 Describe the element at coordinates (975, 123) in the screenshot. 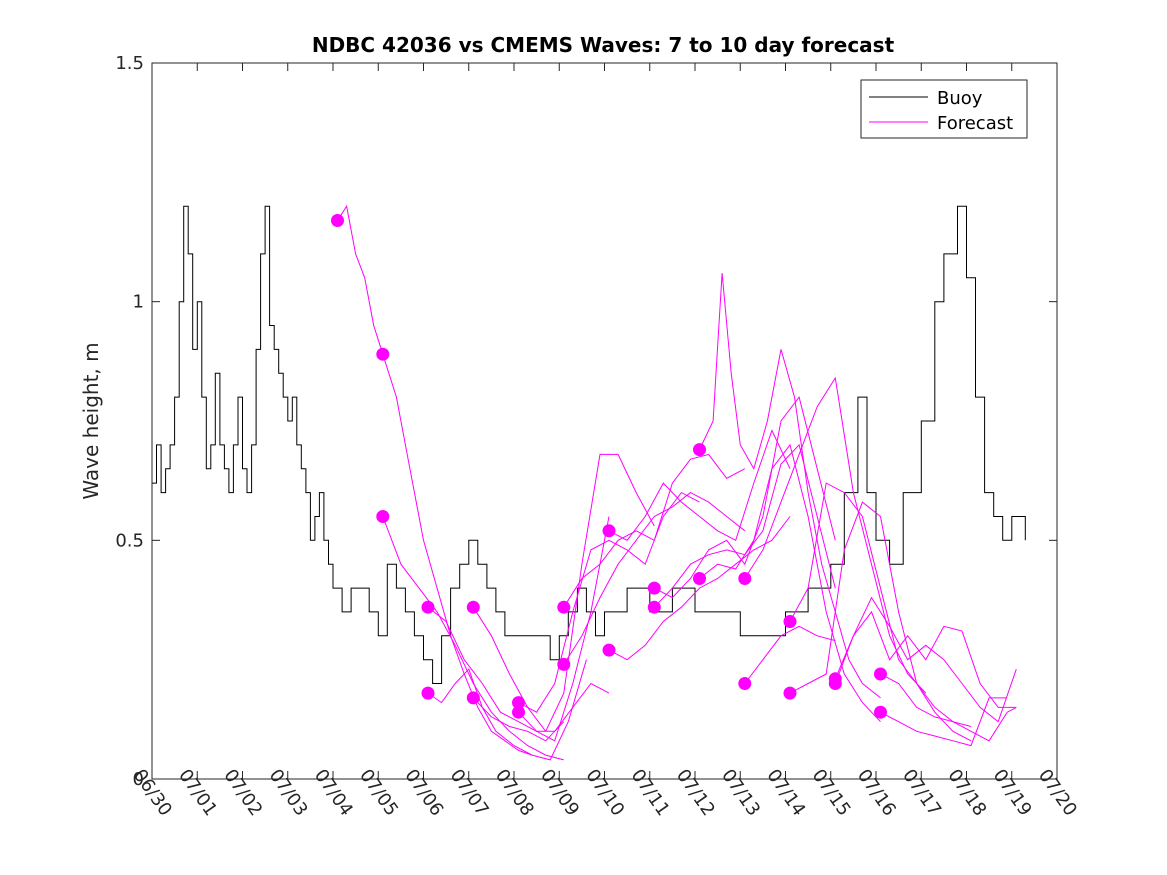

I see `legend-label-forecast: Forecast` at that location.